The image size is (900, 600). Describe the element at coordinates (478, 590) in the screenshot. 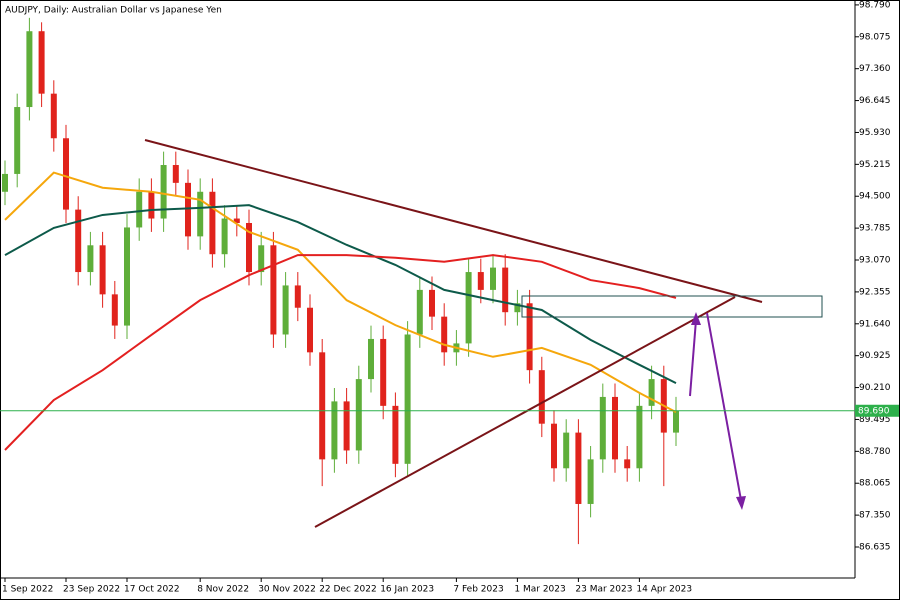

I see `x-tick-label: 7 Feb 2023` at that location.